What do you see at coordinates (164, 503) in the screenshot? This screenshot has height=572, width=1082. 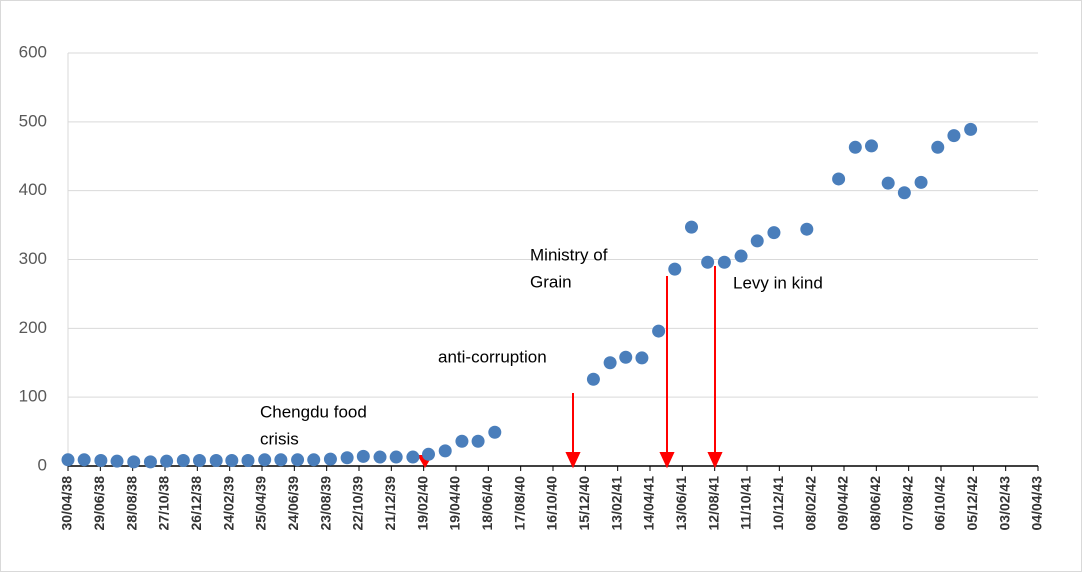 I see `x-tick-label: 27/10/38` at bounding box center [164, 503].